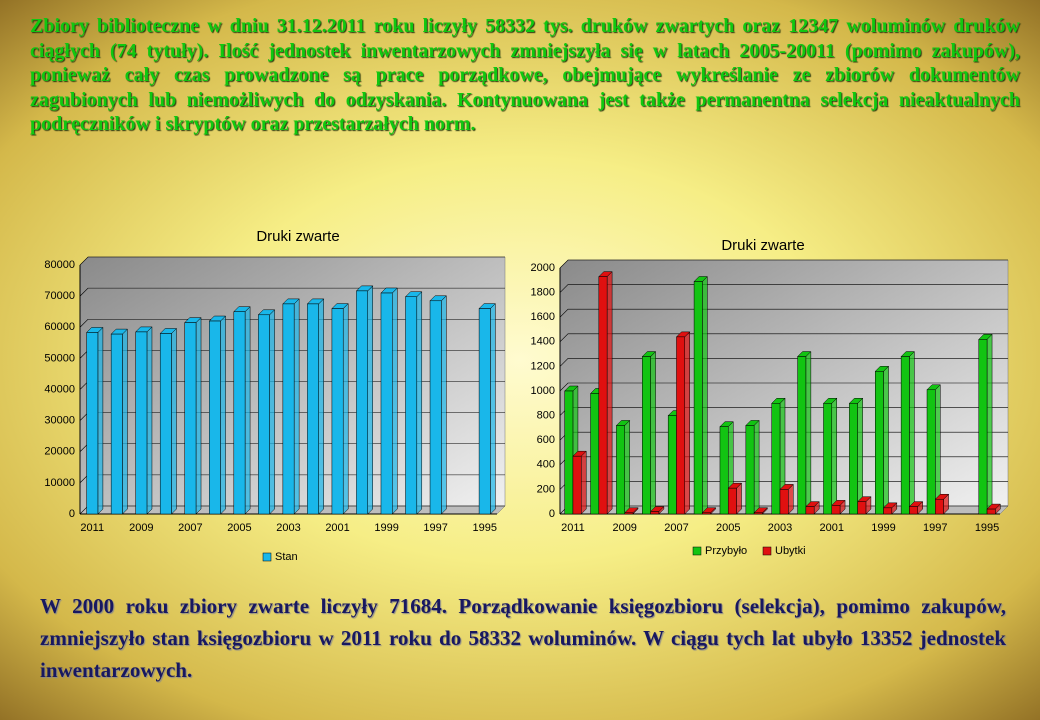 This screenshot has height=720, width=1040. I want to click on y-tick-label: 2000, so click(543, 268).